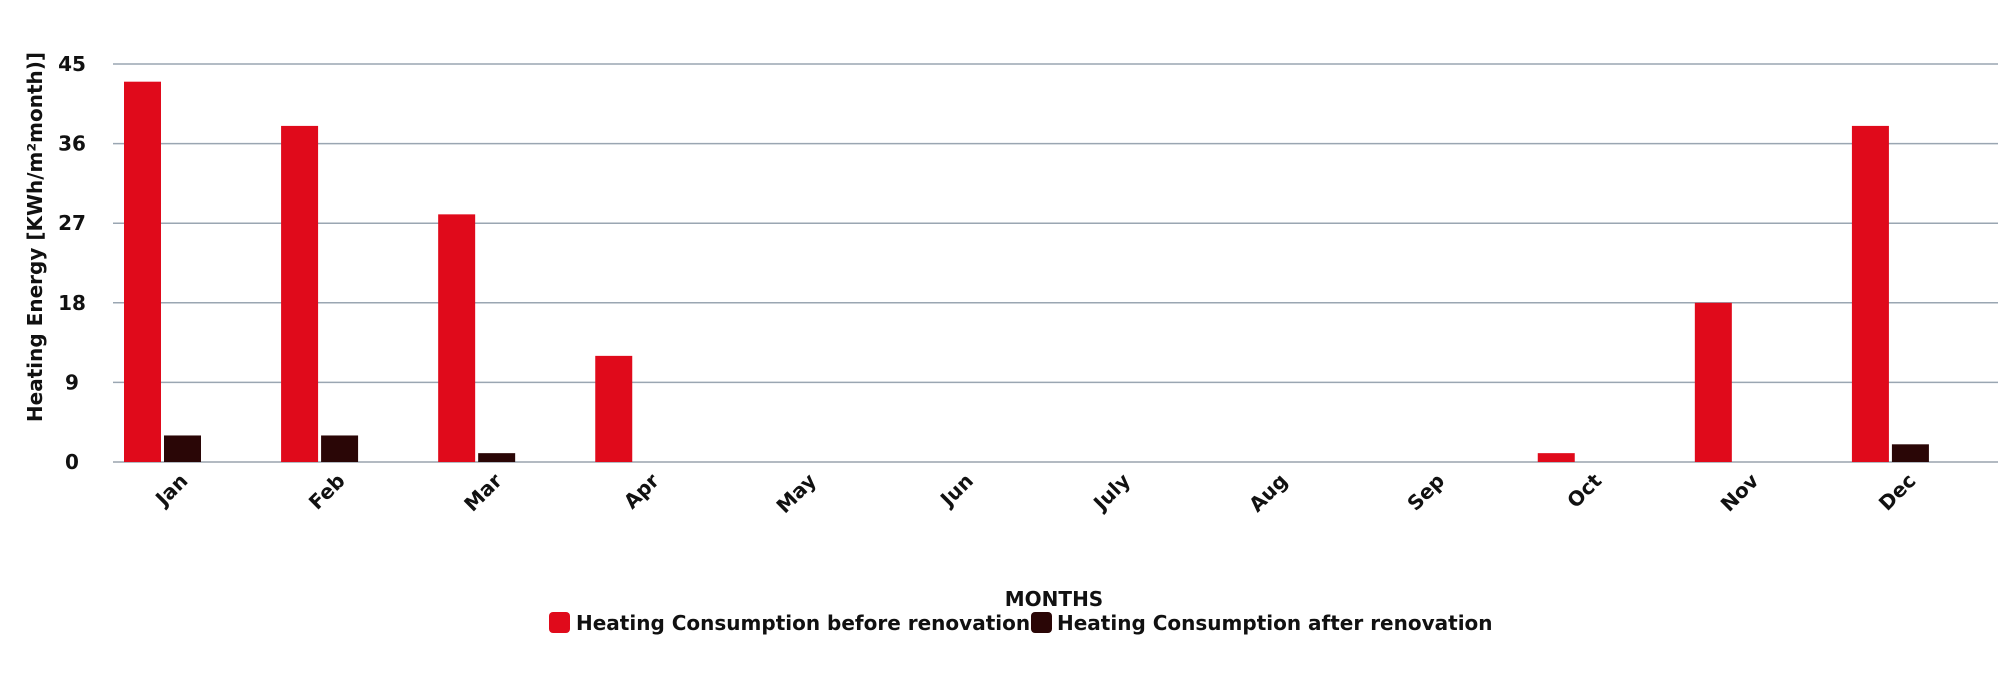 Image resolution: width=2016 pixels, height=681 pixels. What do you see at coordinates (1275, 623) in the screenshot?
I see `legend-label: Heating Consumption after renovation` at bounding box center [1275, 623].